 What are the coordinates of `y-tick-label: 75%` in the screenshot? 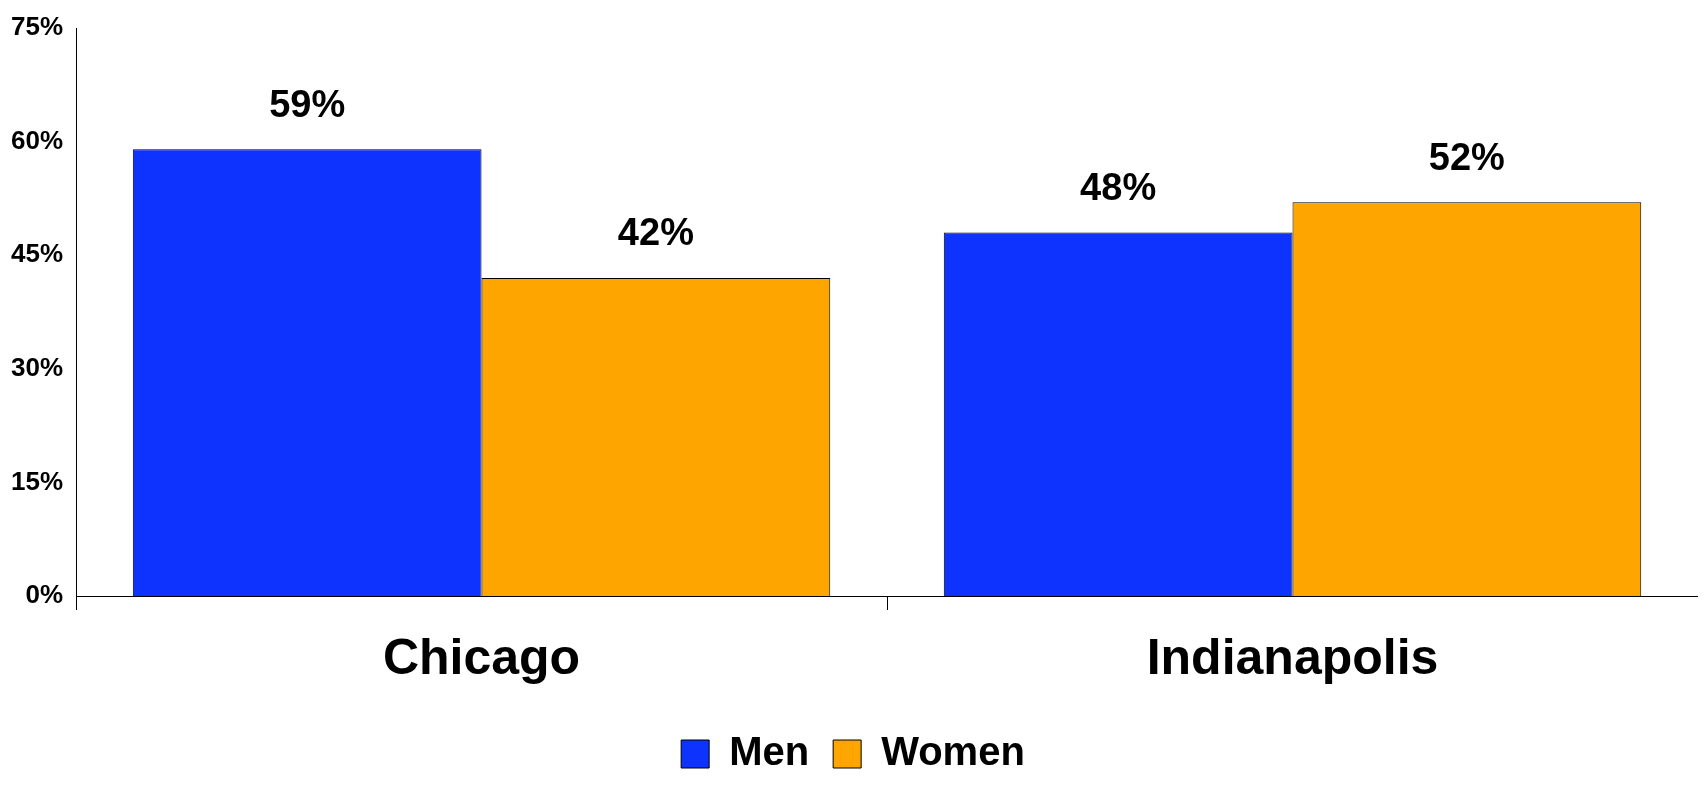 It's located at (37, 26).